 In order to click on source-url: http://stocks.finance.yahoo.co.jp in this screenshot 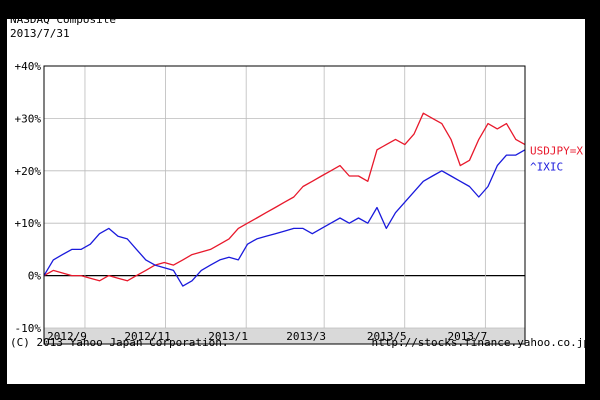, I will do `click(480, 342)`.